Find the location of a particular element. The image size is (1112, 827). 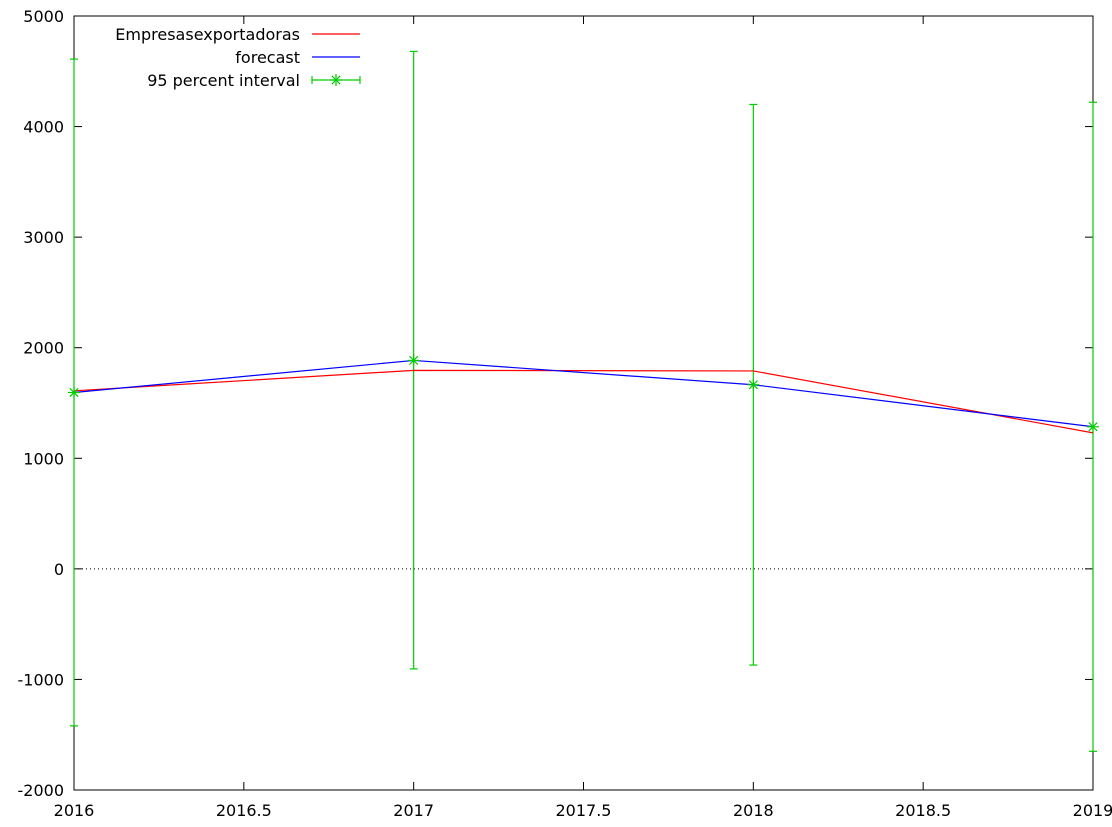

y-tick-label: -1000 is located at coordinates (41, 679).